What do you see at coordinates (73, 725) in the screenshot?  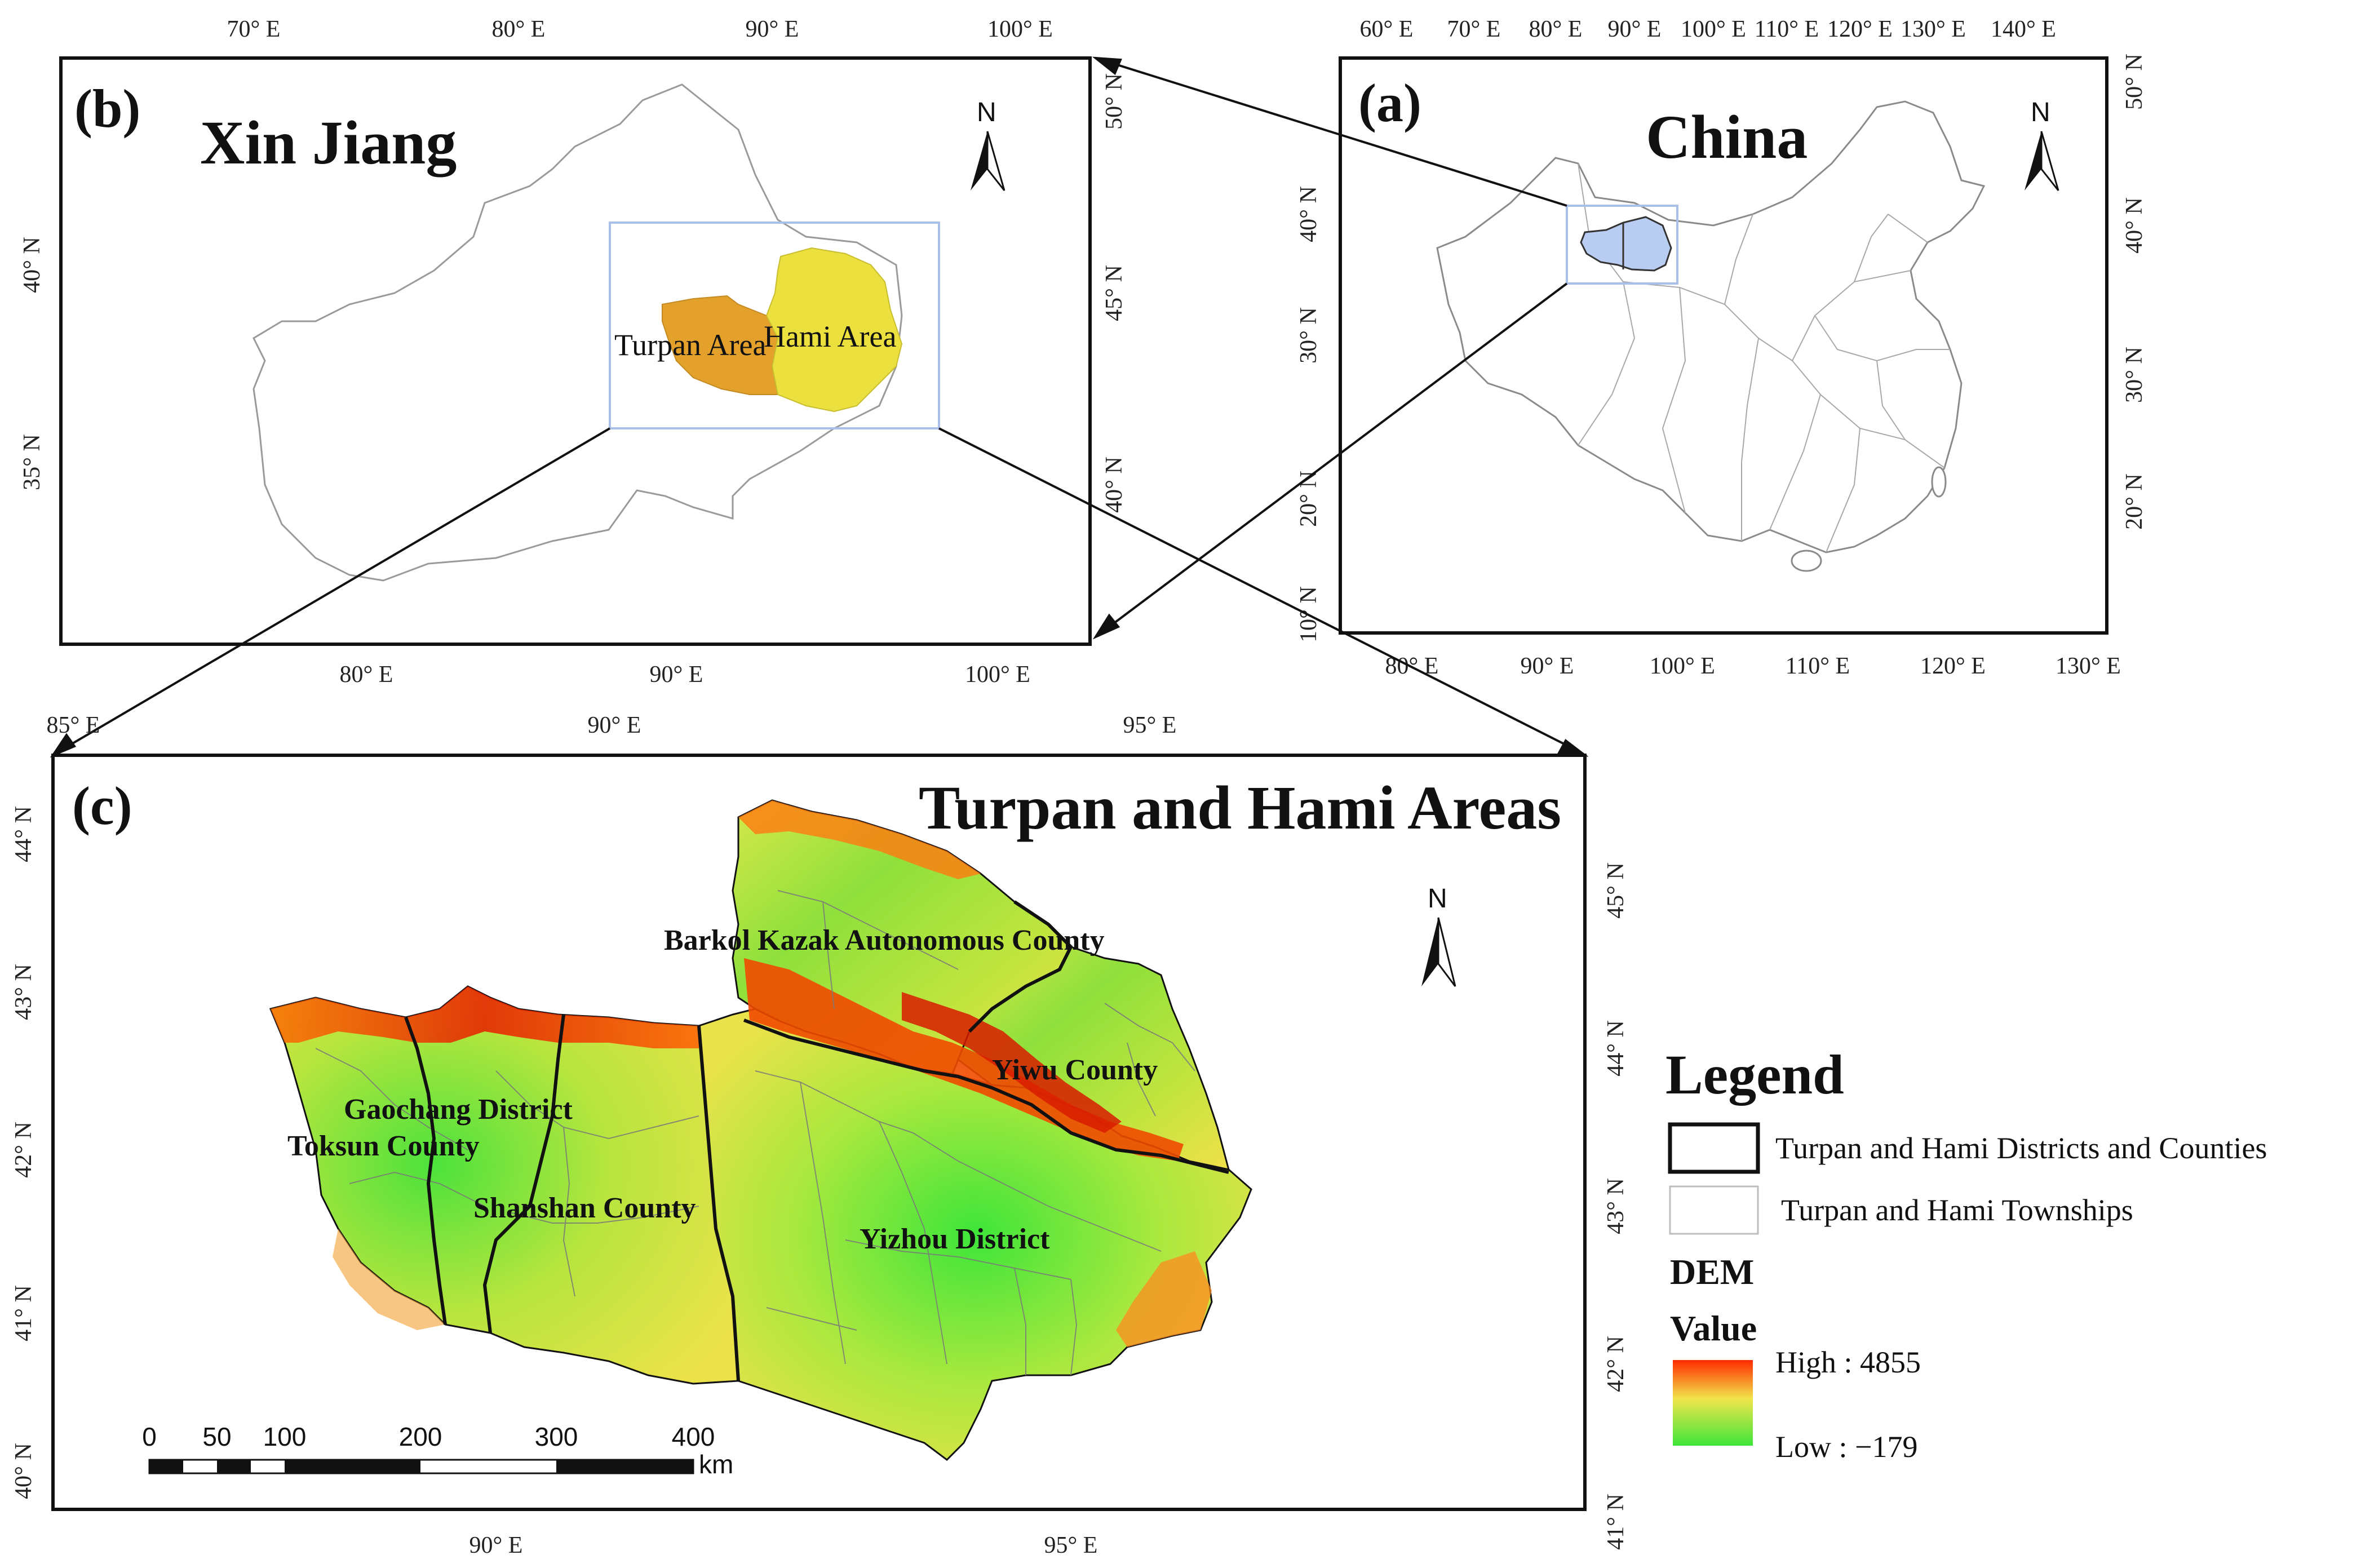 I see `tick-label: 85° E` at bounding box center [73, 725].